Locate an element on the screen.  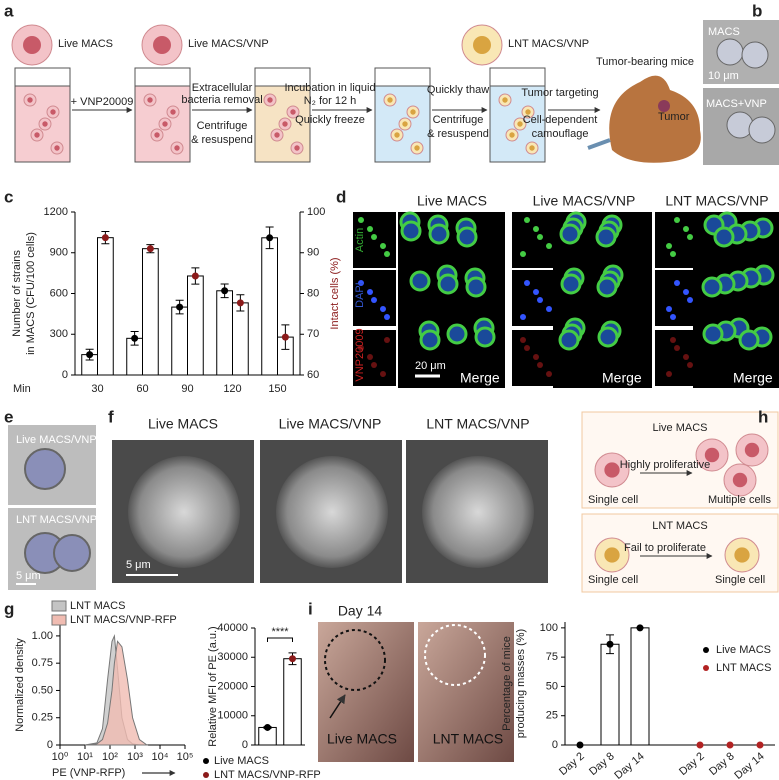
y-tick-label: 0.50 is located at coordinates (42, 690).